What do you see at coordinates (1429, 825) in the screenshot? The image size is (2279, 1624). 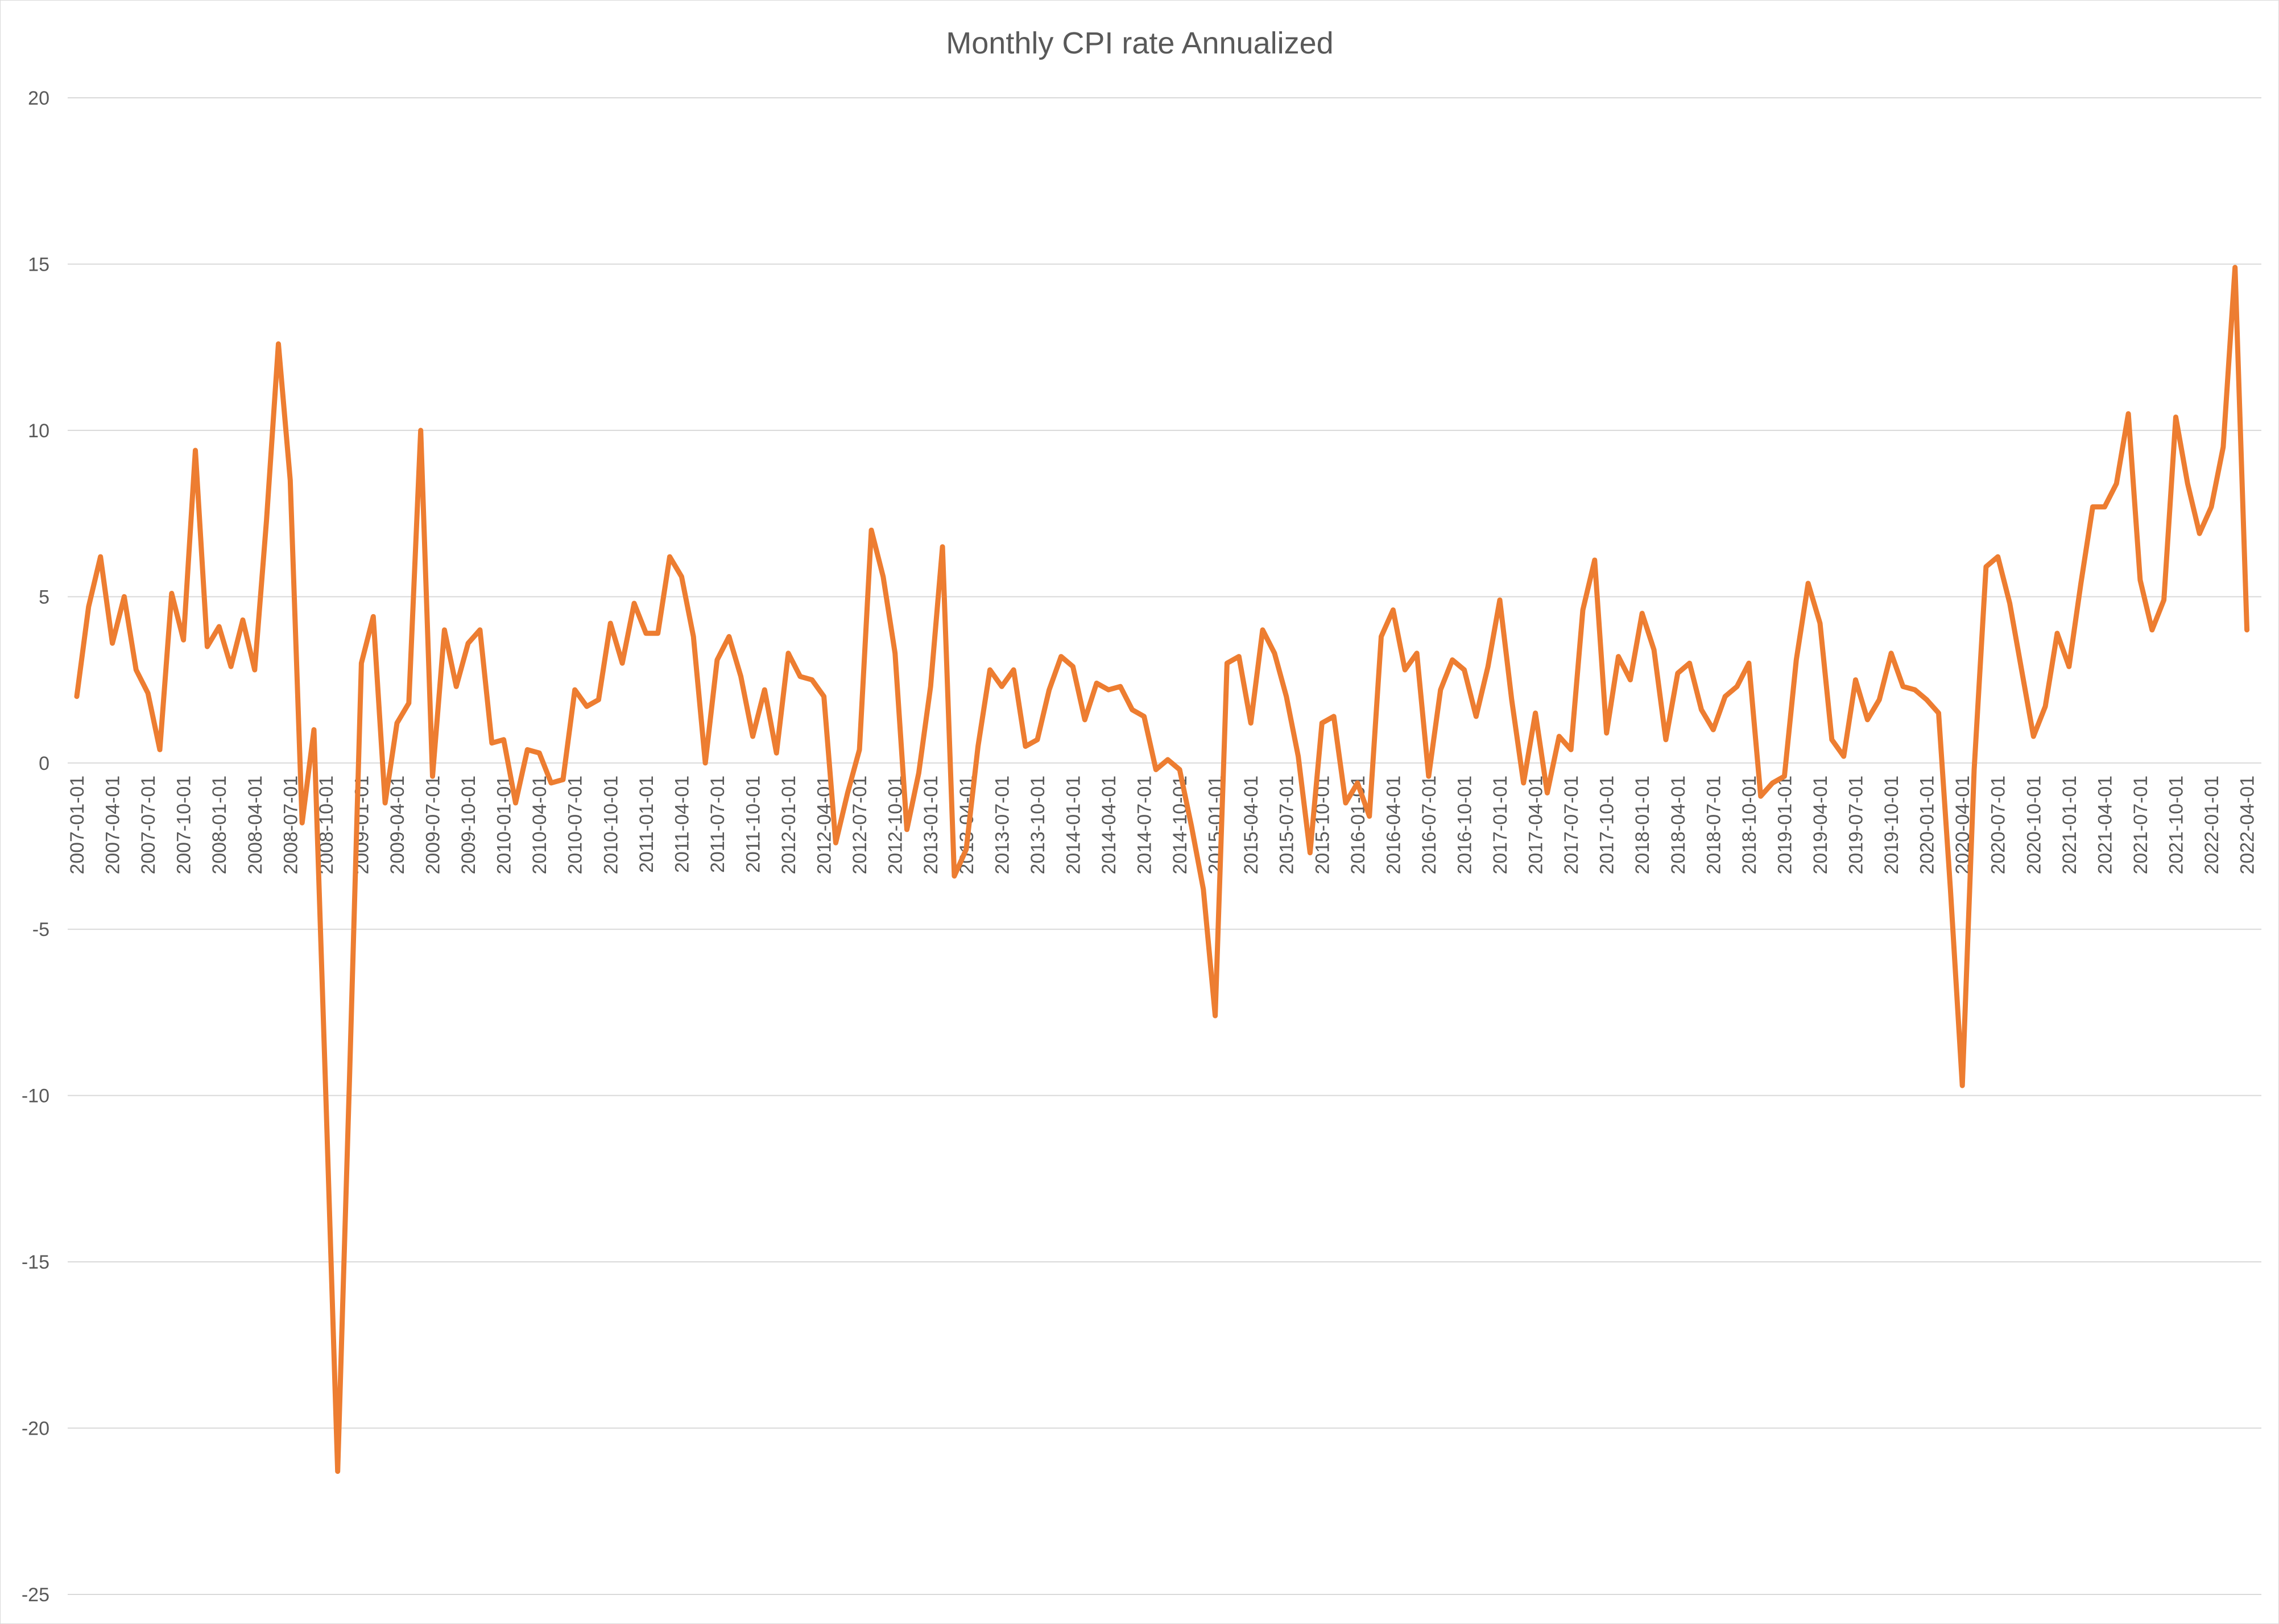 I see `x-tick-label: 2016-07-01` at bounding box center [1429, 825].